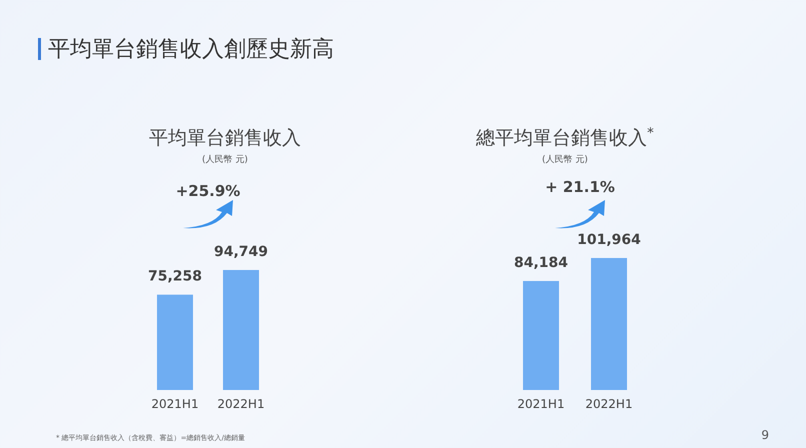  I want to click on text: + 21.1%, so click(580, 187).